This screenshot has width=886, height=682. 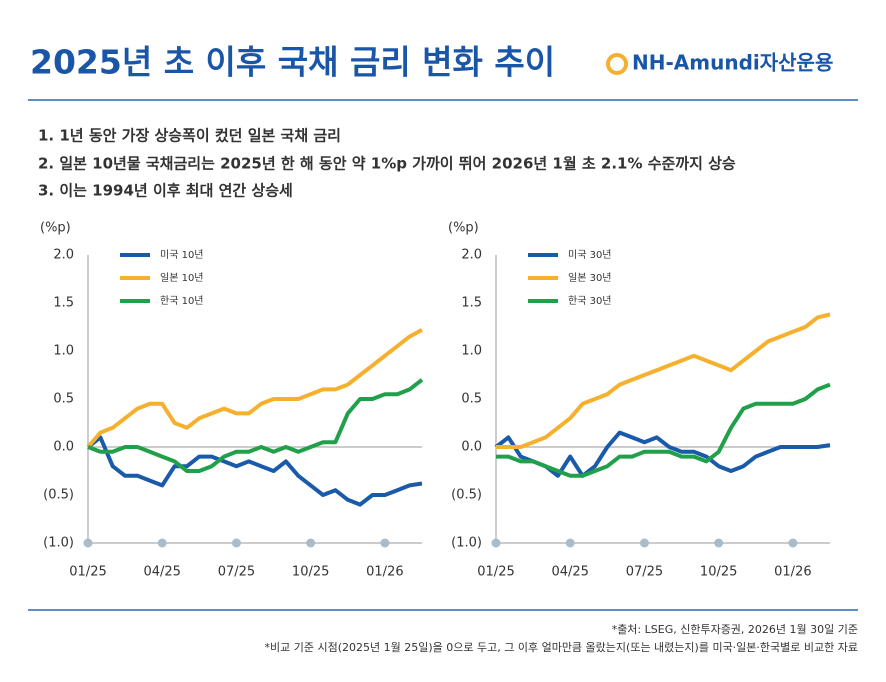 I want to click on point: 3. 이는 1994년 이후 최대 연간 상승세, so click(x=165, y=191).